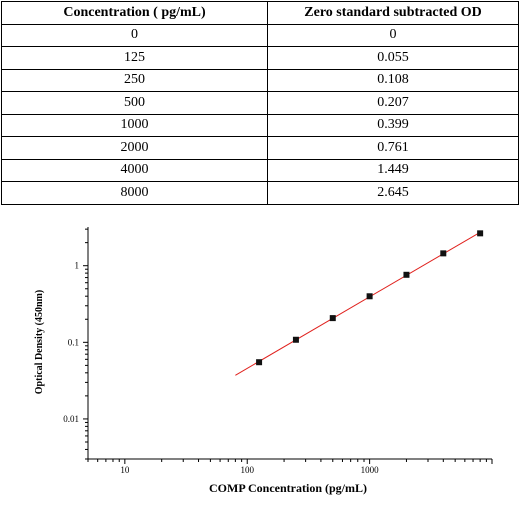 The height and width of the screenshot is (520, 520). What do you see at coordinates (393, 13) in the screenshot?
I see `header-od: Zero standard subtracted OD` at bounding box center [393, 13].